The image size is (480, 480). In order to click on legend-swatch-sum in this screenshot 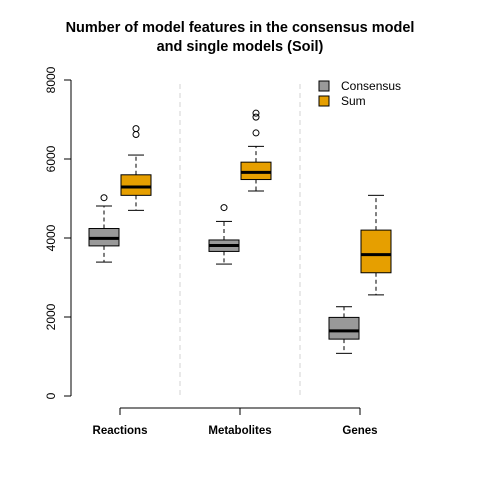, I will do `click(324, 101)`.